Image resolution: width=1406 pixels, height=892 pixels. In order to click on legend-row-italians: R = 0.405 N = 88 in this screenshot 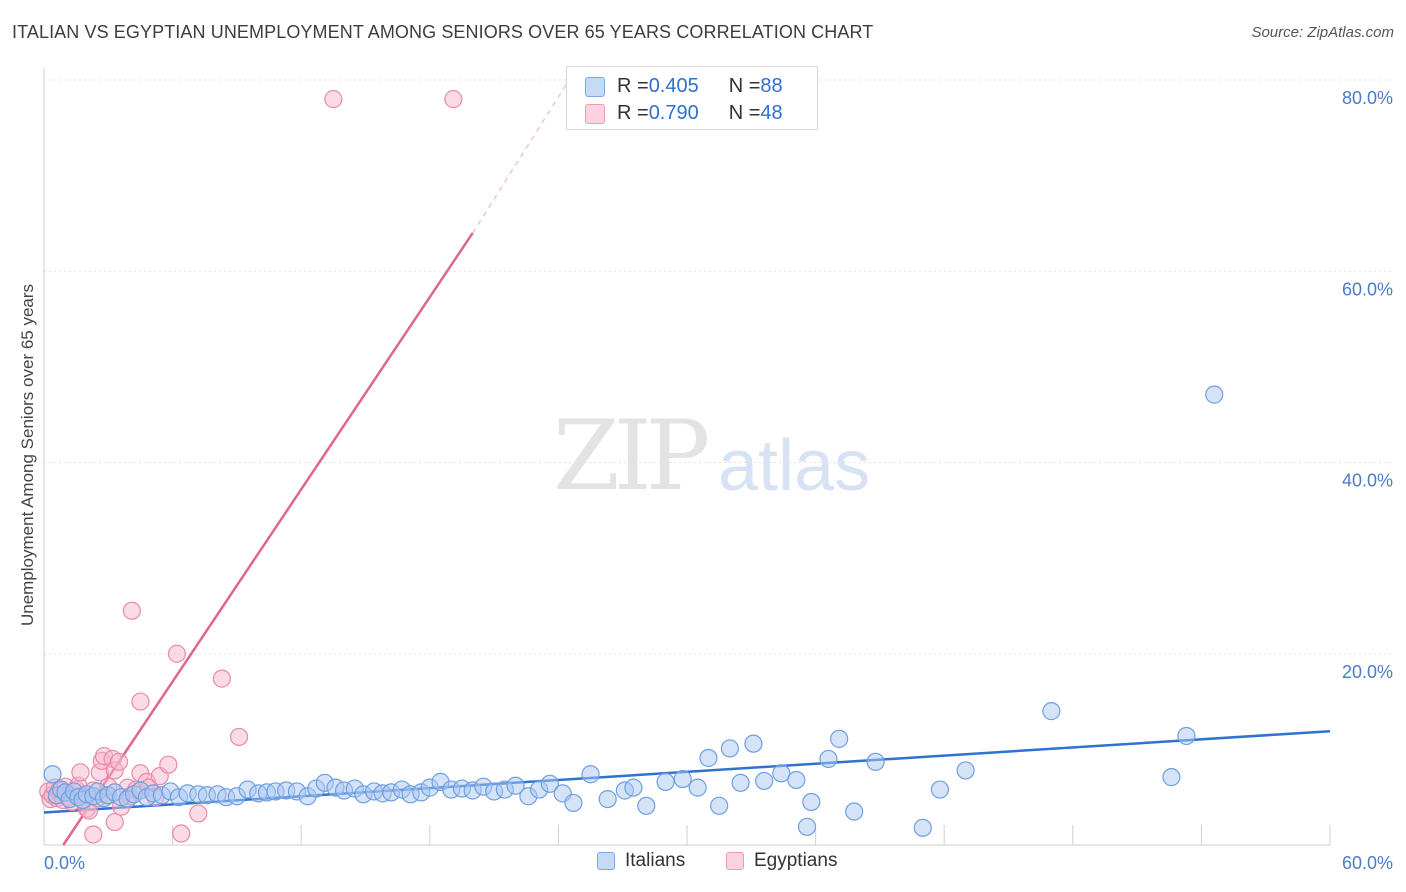, I will do `click(684, 86)`.